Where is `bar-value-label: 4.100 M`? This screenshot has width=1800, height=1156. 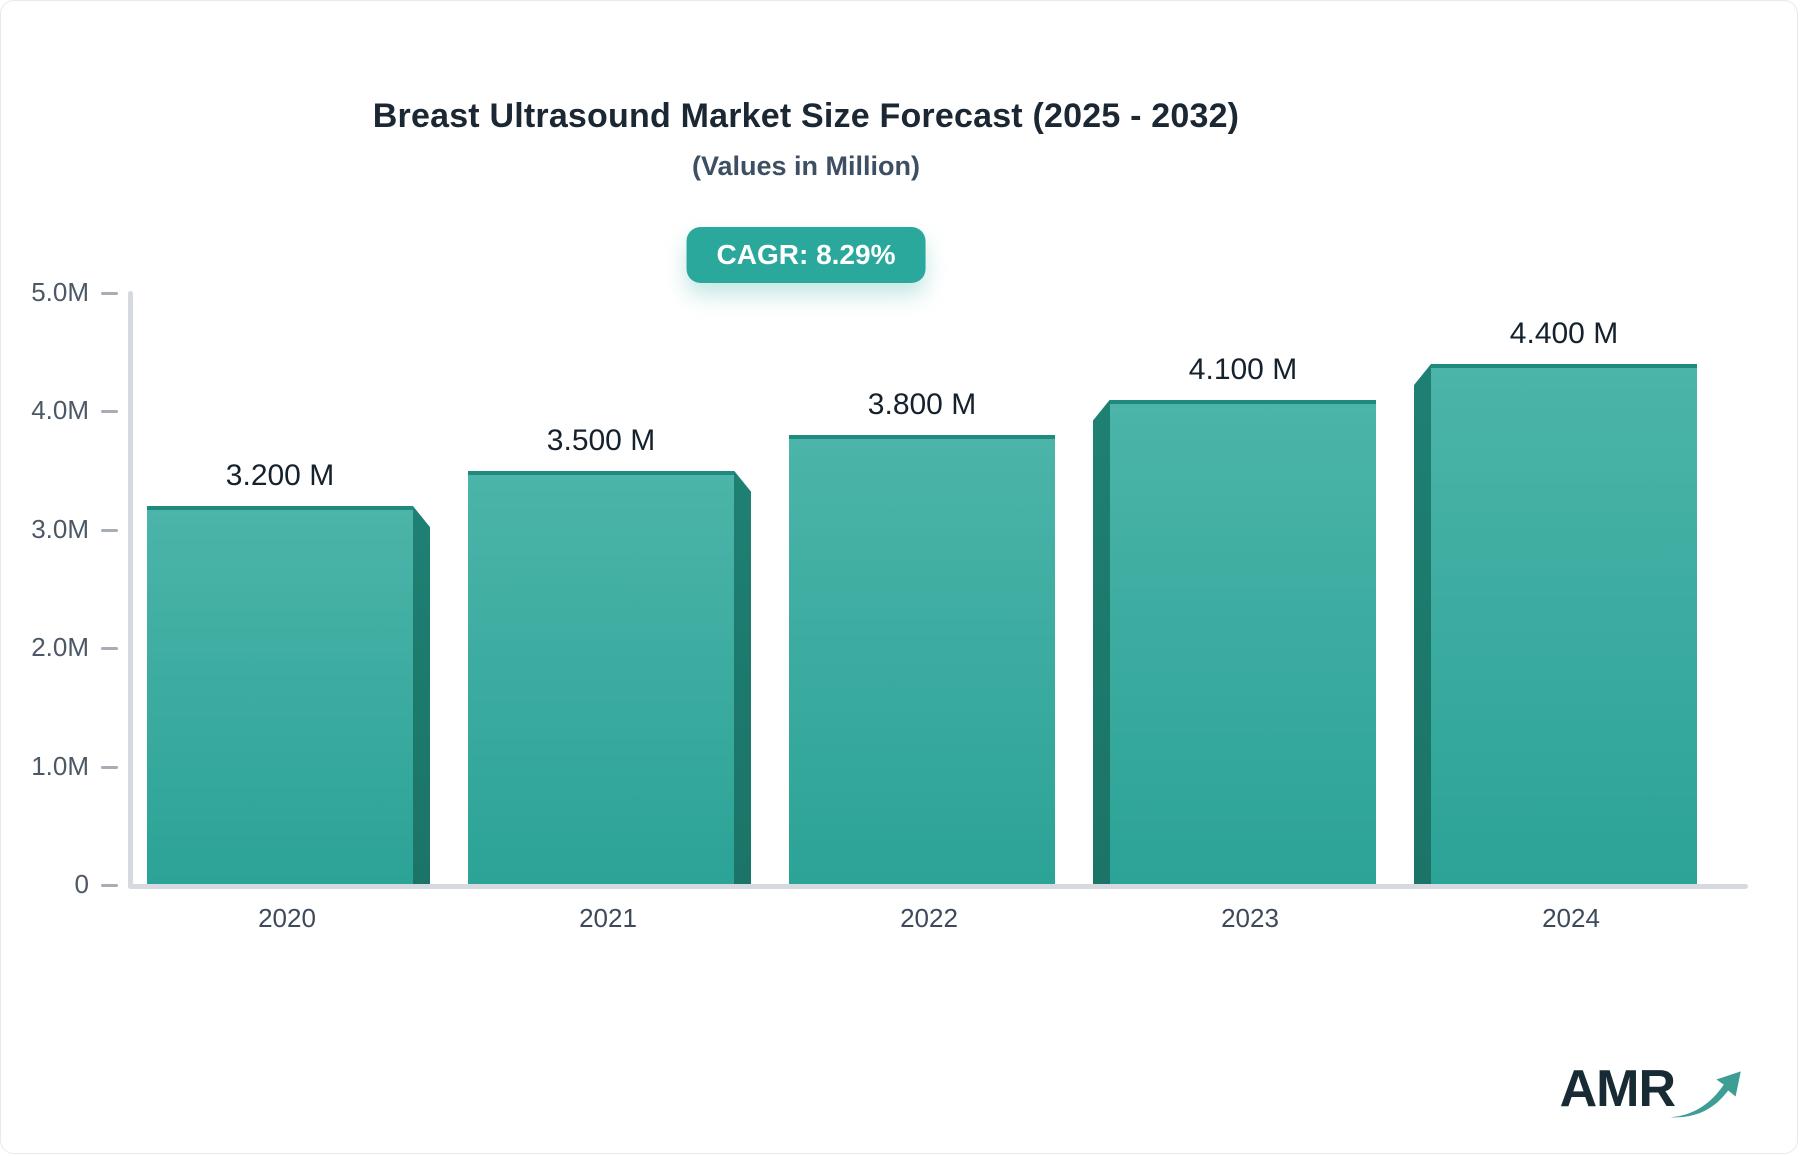
bar-value-label: 4.100 M is located at coordinates (1243, 369).